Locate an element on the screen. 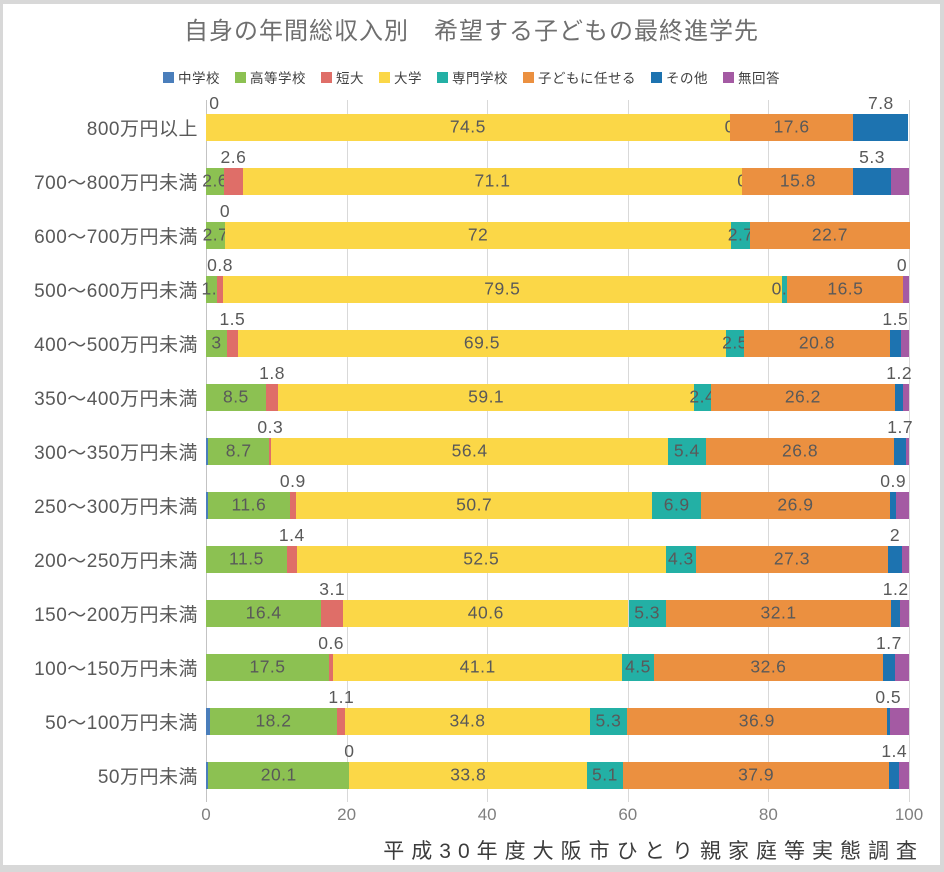 The image size is (944, 872). bar-row: 150～200万円未満 16.4 3.1 40.6 5.3 32.1 1.2 is located at coordinates (471, 609).